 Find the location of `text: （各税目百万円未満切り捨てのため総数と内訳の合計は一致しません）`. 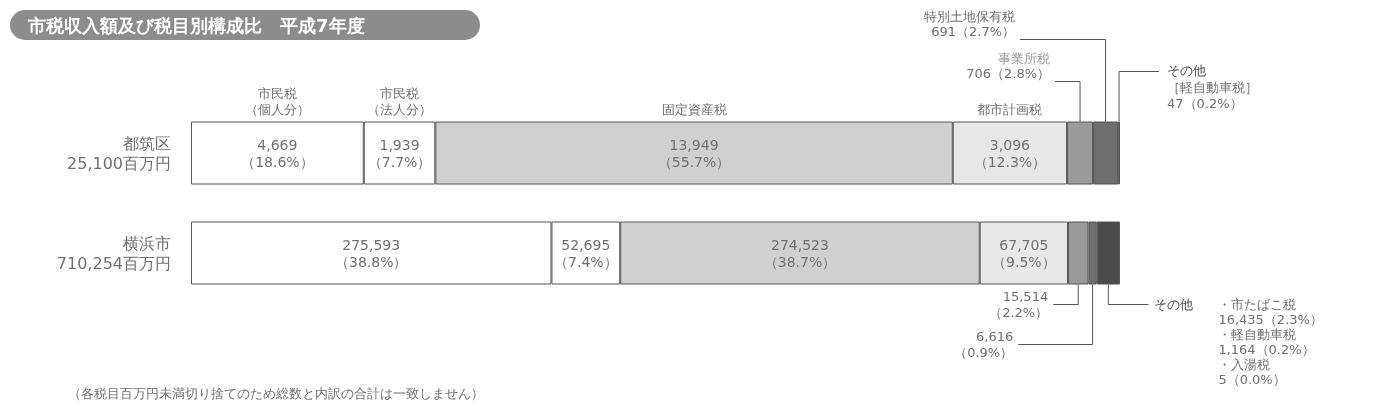

text: （各税目百万円未満切り捨てのため総数と内訳の合計は一致しません） is located at coordinates (276, 393).